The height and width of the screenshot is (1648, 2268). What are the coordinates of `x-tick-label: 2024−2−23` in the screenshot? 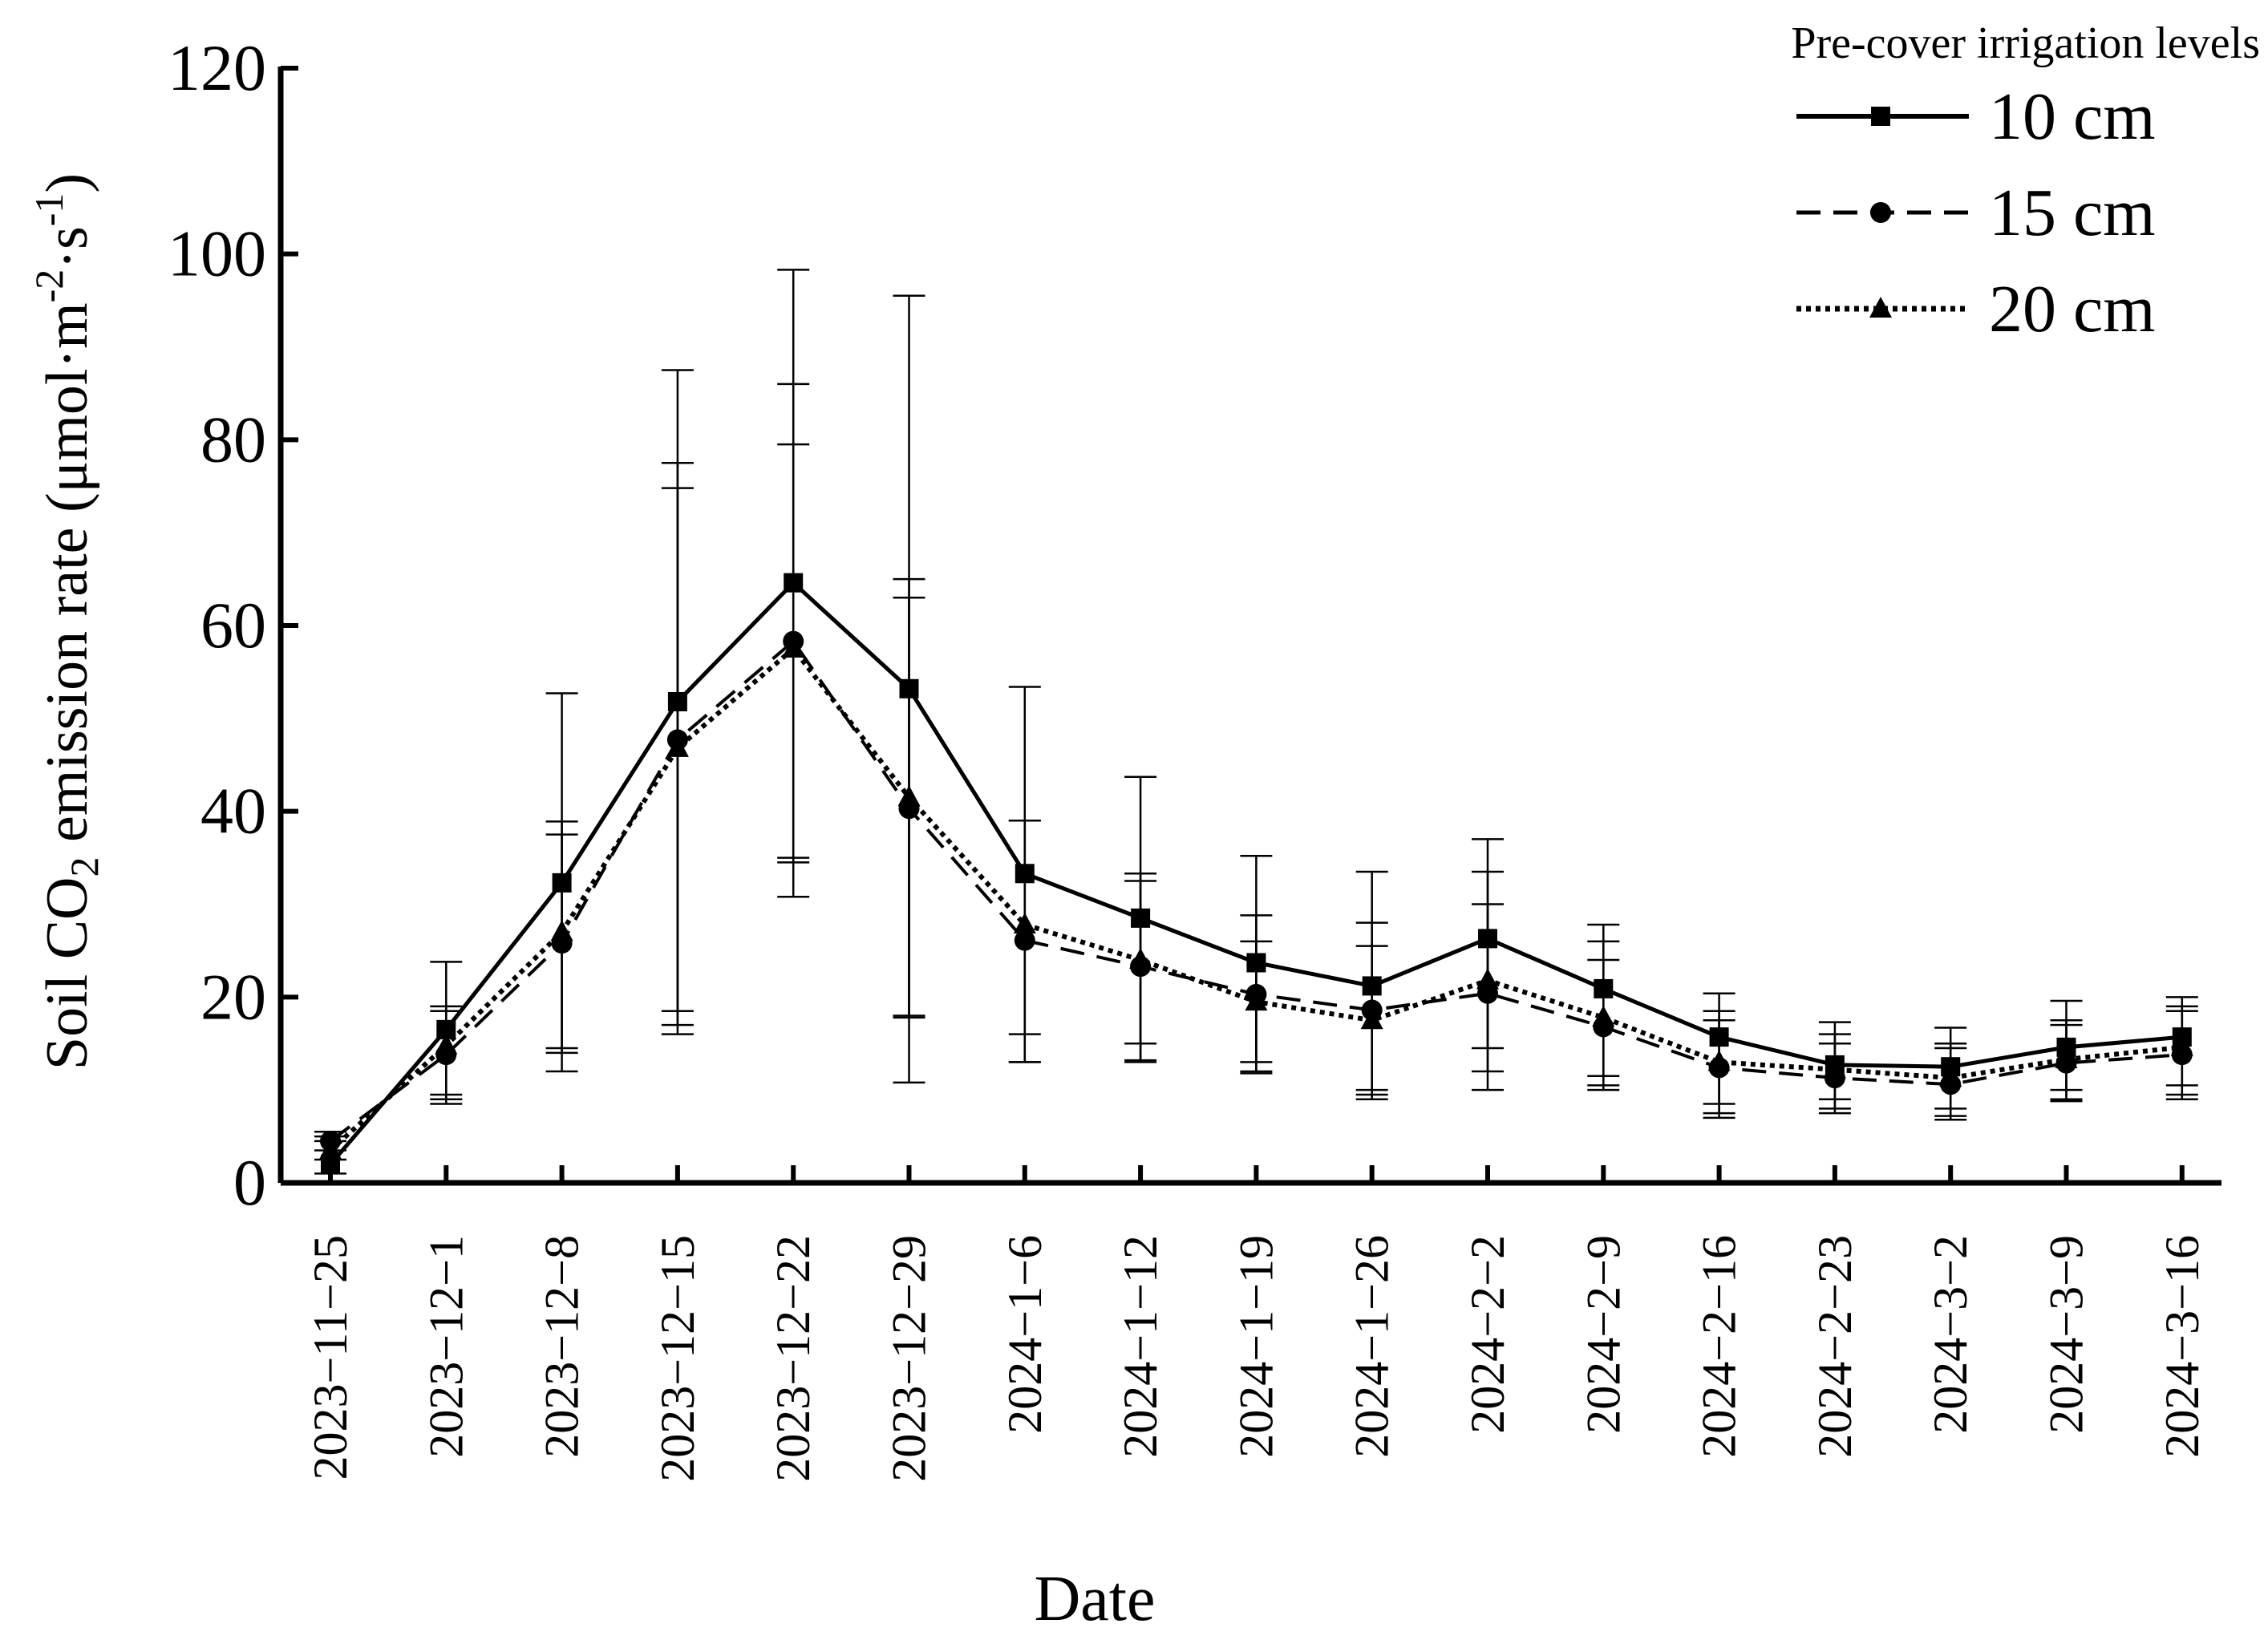 It's located at (1835, 1346).